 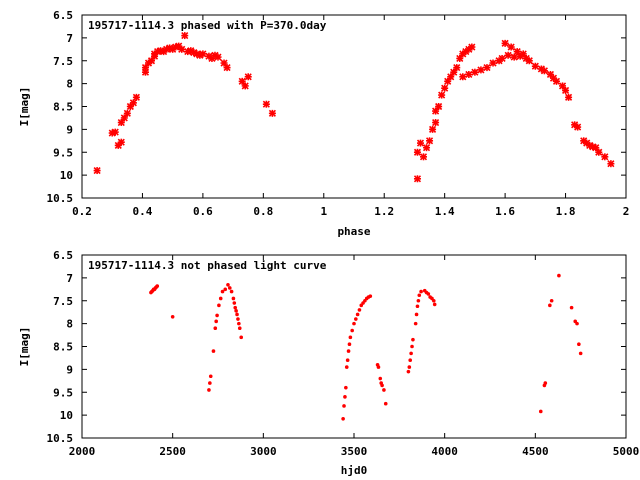 What do you see at coordinates (82, 211) in the screenshot?
I see `phased-x-tick-label: 0.2` at bounding box center [82, 211].